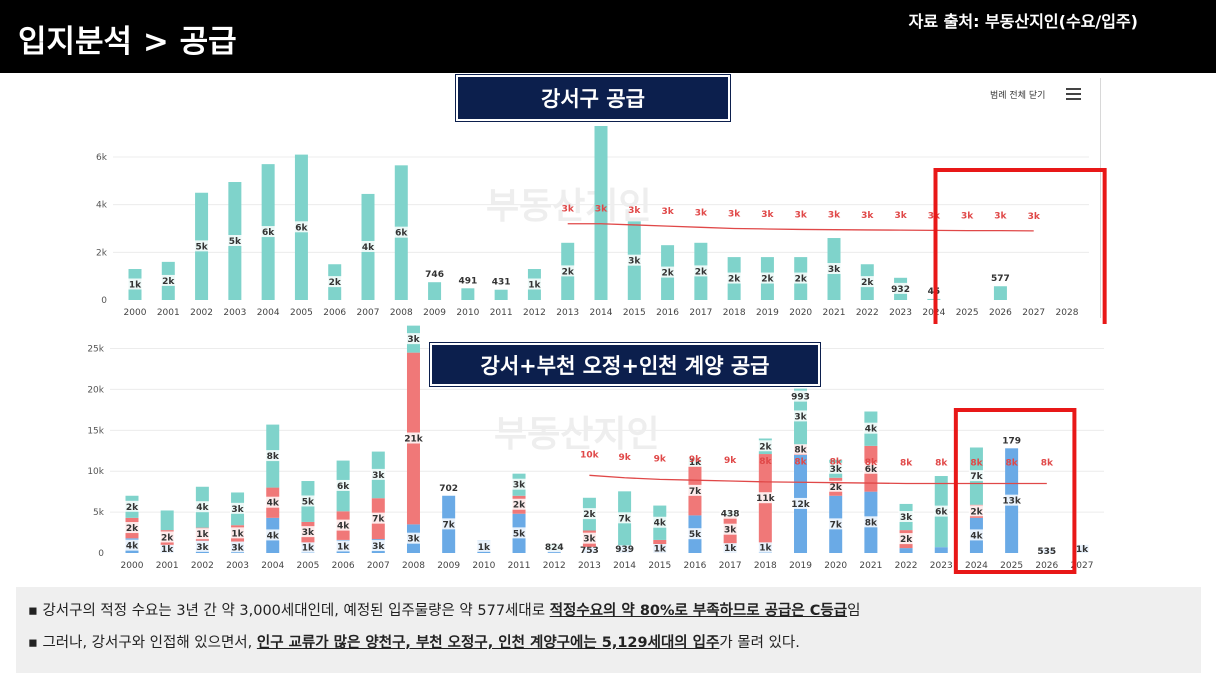 The height and width of the screenshot is (684, 1216). Describe the element at coordinates (871, 428) in the screenshot. I see `data-label-2021-s2-bg` at that location.